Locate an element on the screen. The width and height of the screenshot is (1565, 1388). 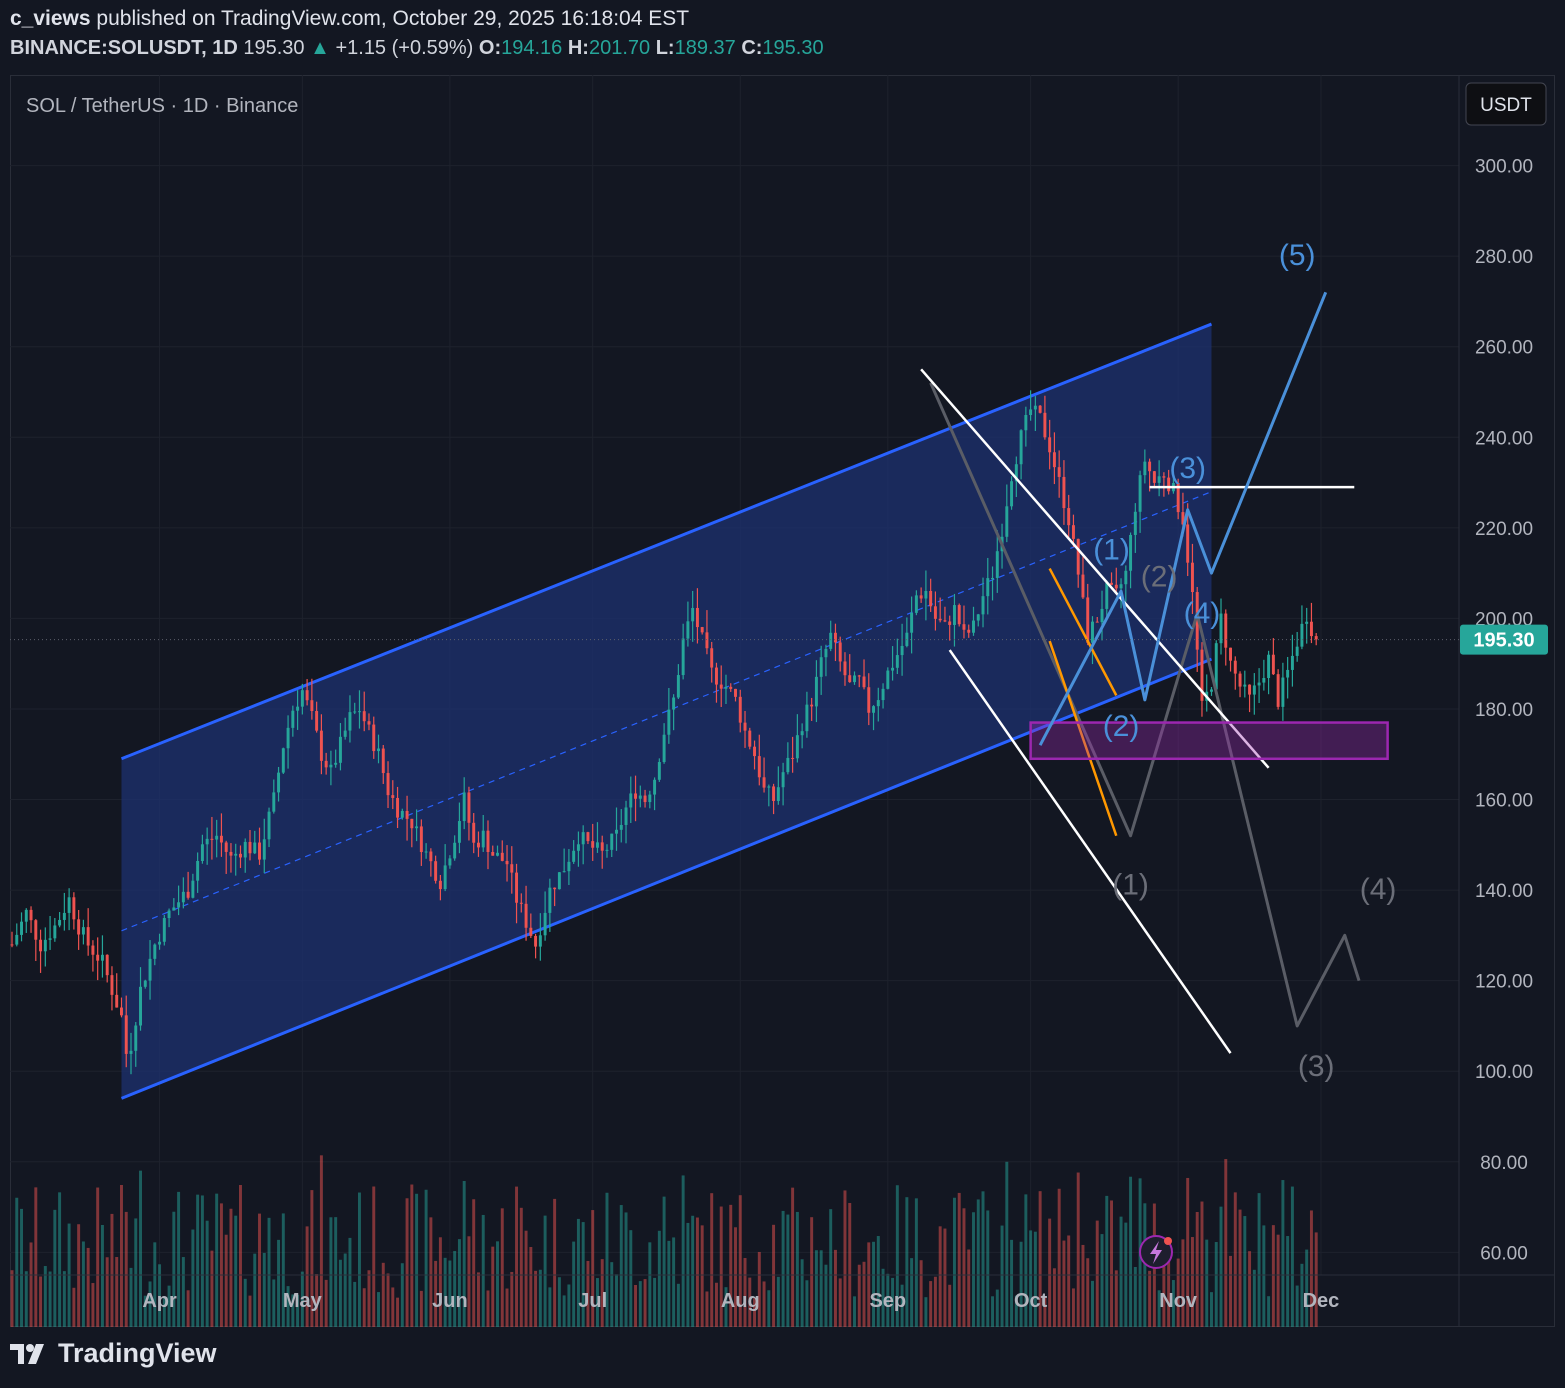
author-name: c_views is located at coordinates (50, 18).